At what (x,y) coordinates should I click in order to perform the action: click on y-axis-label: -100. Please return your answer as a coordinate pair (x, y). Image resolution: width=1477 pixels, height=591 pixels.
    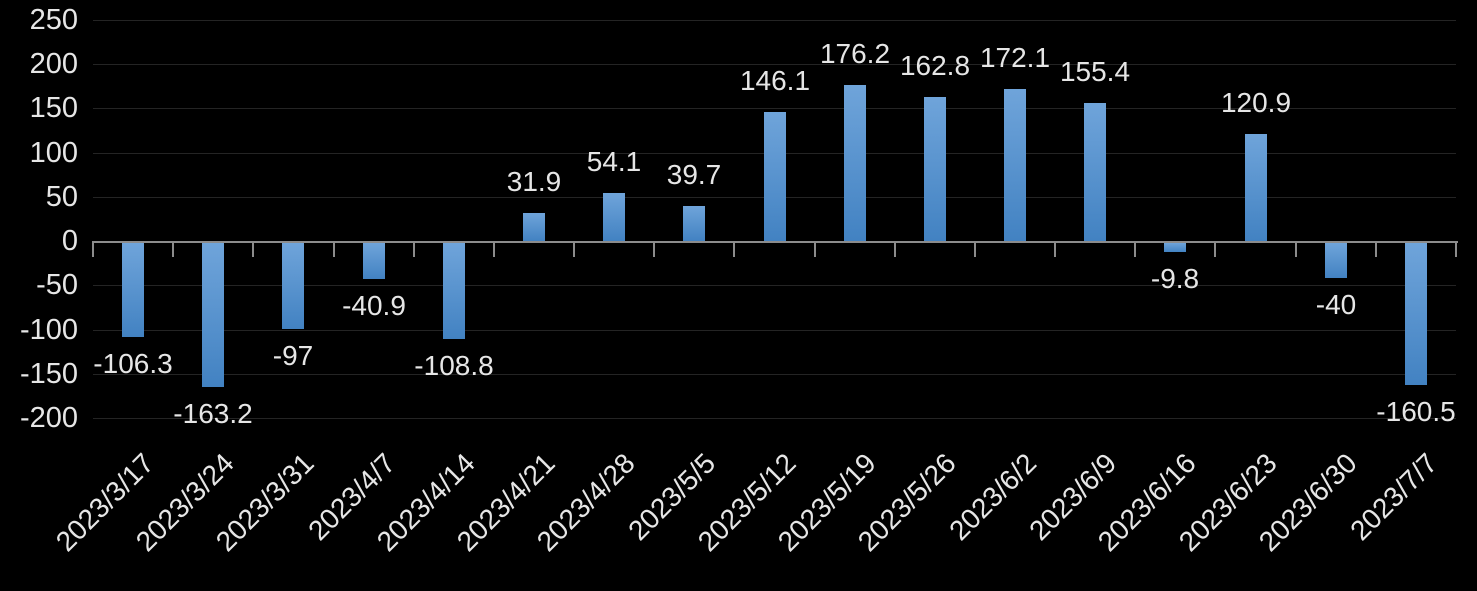
    Looking at the image, I should click on (48, 330).